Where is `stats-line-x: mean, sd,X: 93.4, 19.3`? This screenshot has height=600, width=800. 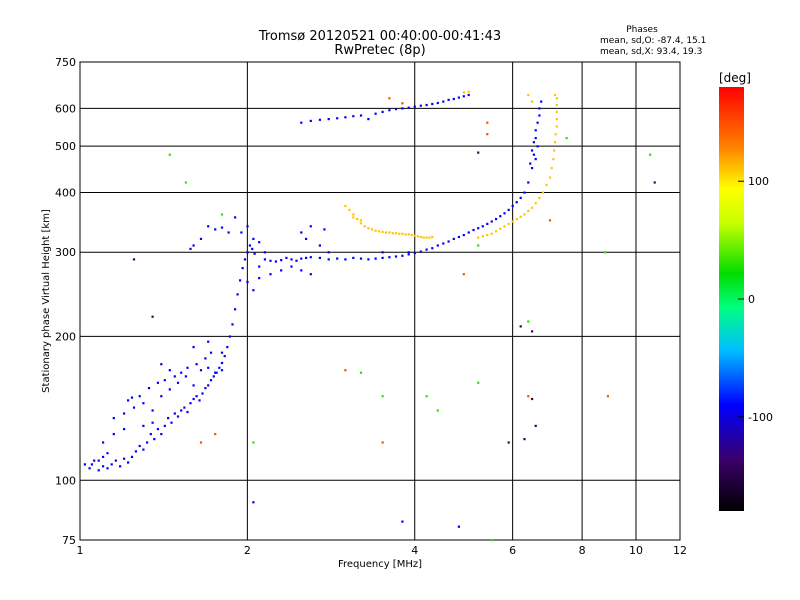
stats-line-x: mean, sd,X: 93.4, 19.3 is located at coordinates (651, 52).